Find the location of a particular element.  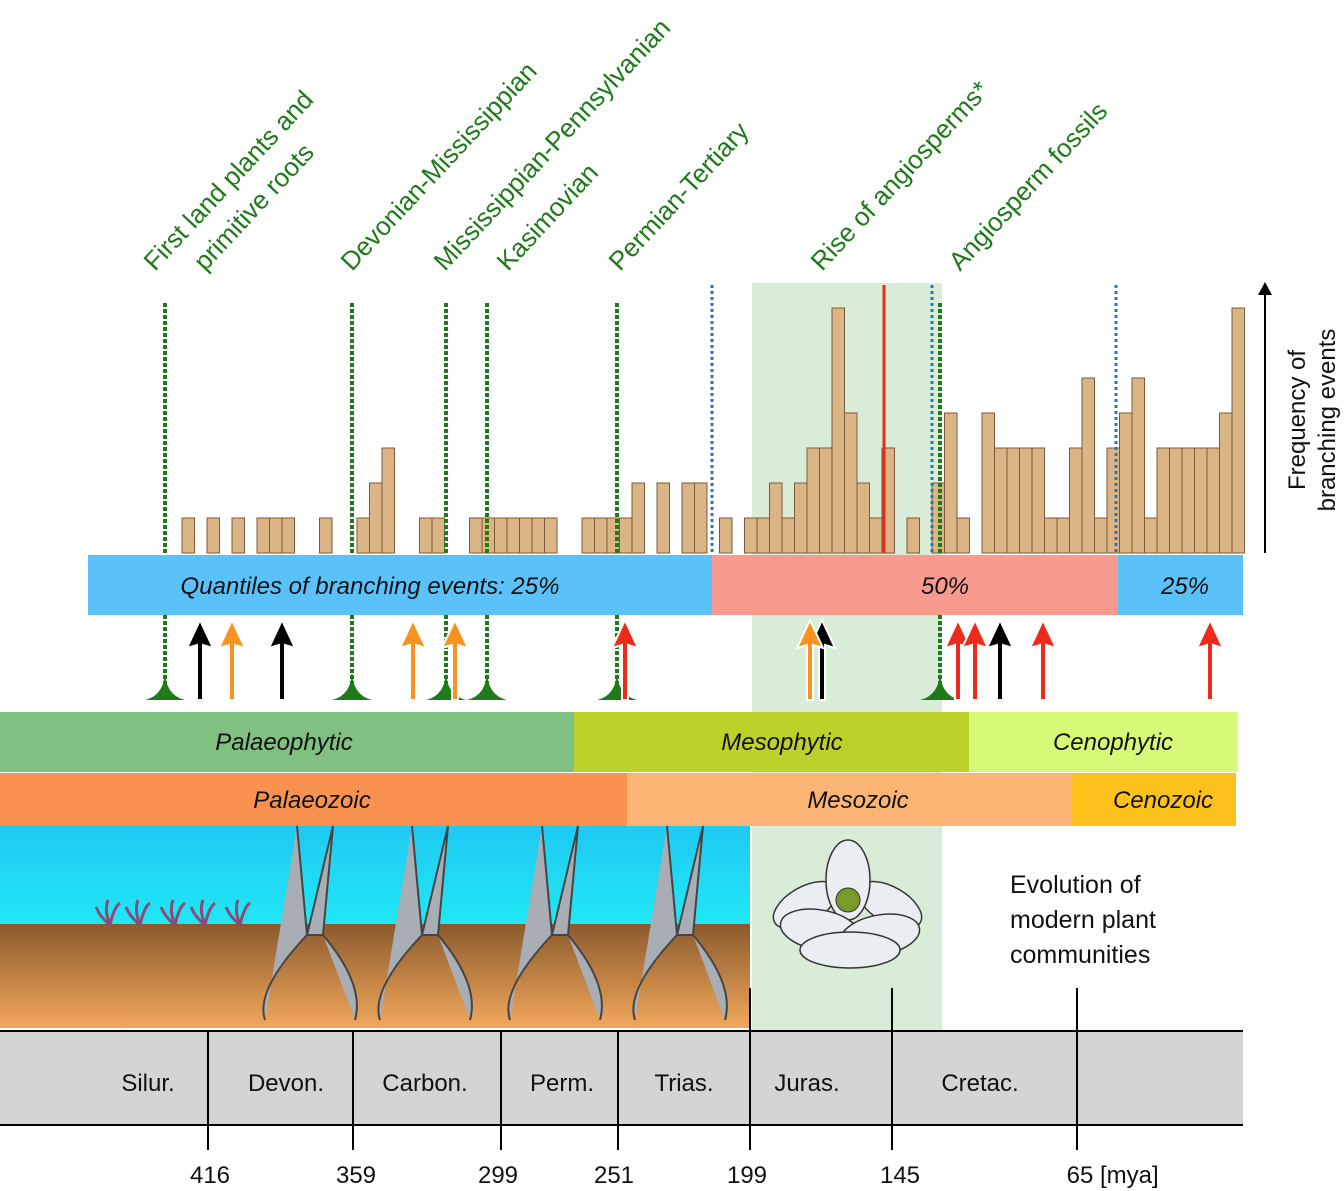

flora-label: Palaeophytic is located at coordinates (283, 742).